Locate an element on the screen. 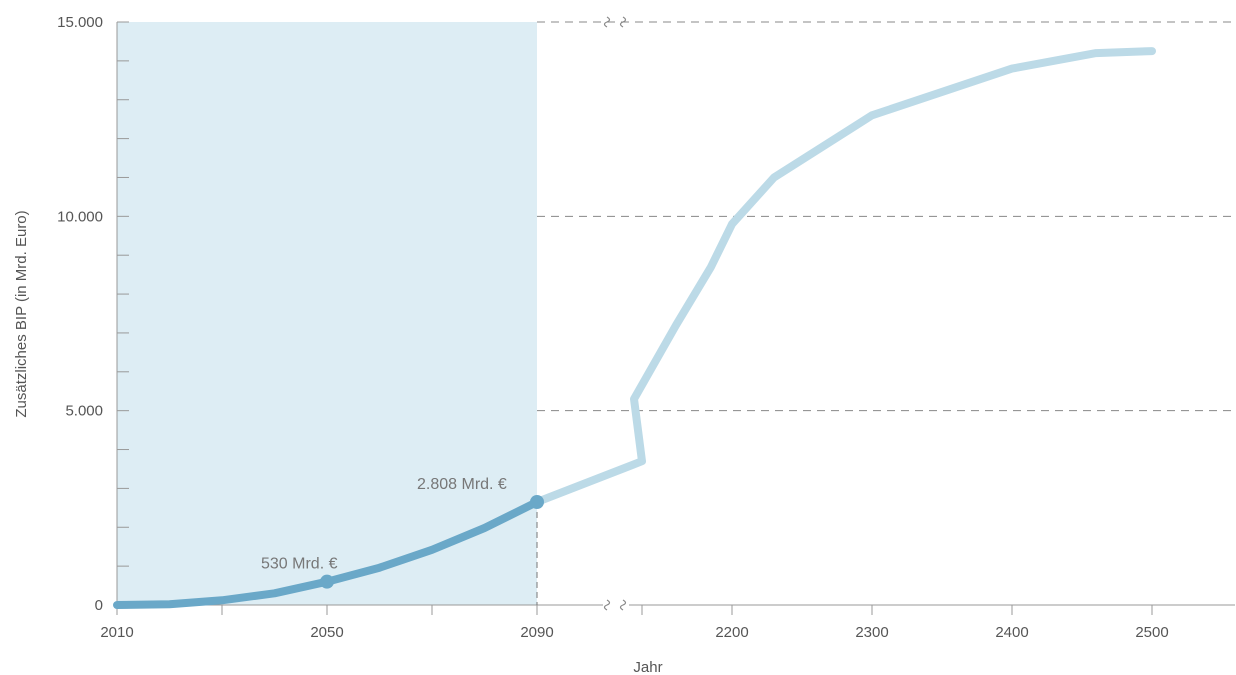  x-tick-label: 2300 is located at coordinates (871, 632).